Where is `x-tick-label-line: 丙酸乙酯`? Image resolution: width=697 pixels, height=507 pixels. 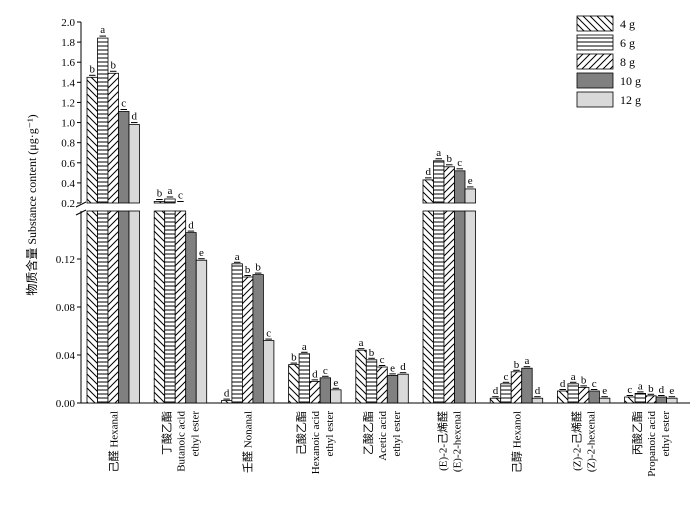
x-tick-label-line: 丙酸乙酯 is located at coordinates (637, 433).